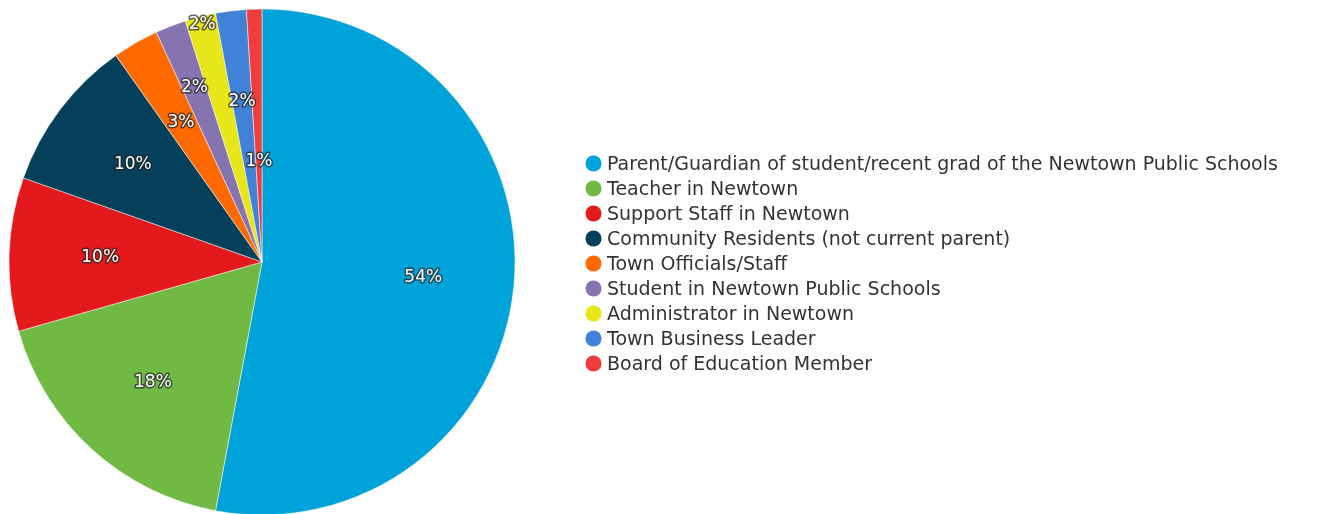 The height and width of the screenshot is (514, 1325). I want to click on legend-label: Town Officials/Staff, so click(697, 262).